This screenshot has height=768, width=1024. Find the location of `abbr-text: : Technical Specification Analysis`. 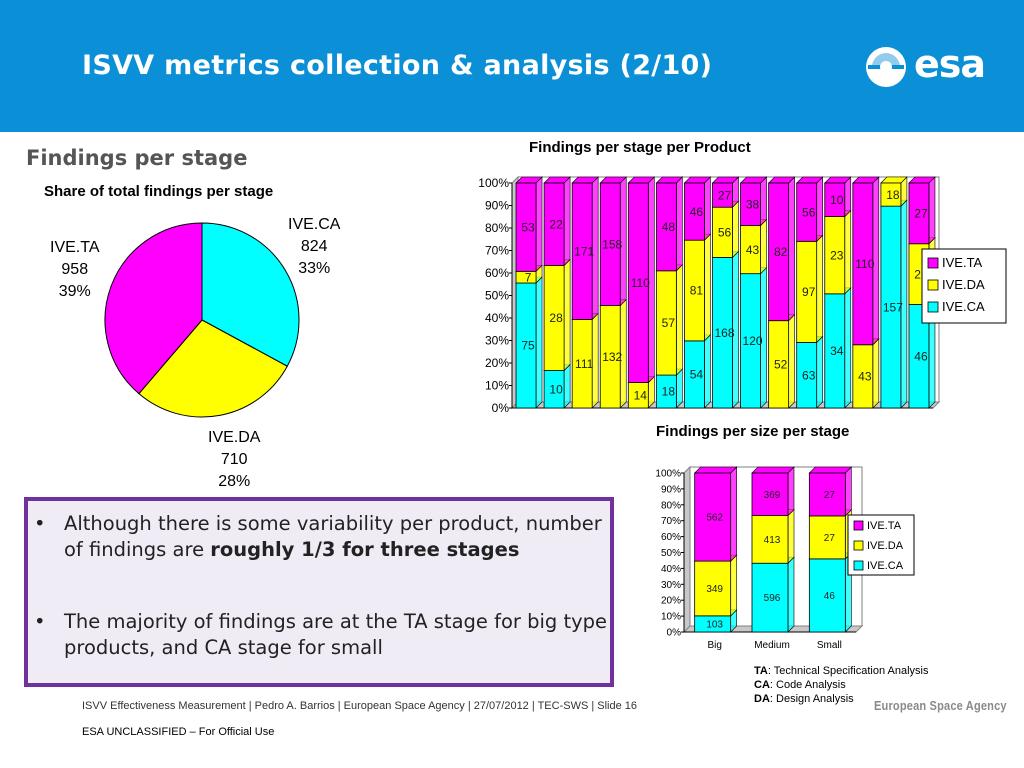

abbr-text: : Technical Specification Analysis is located at coordinates (848, 671).